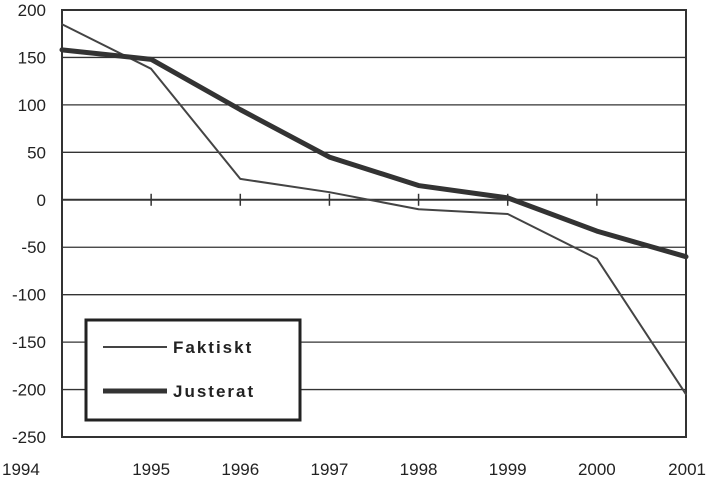 Image resolution: width=708 pixels, height=481 pixels. What do you see at coordinates (21, 469) in the screenshot?
I see `x-tick-label: 1994` at bounding box center [21, 469].